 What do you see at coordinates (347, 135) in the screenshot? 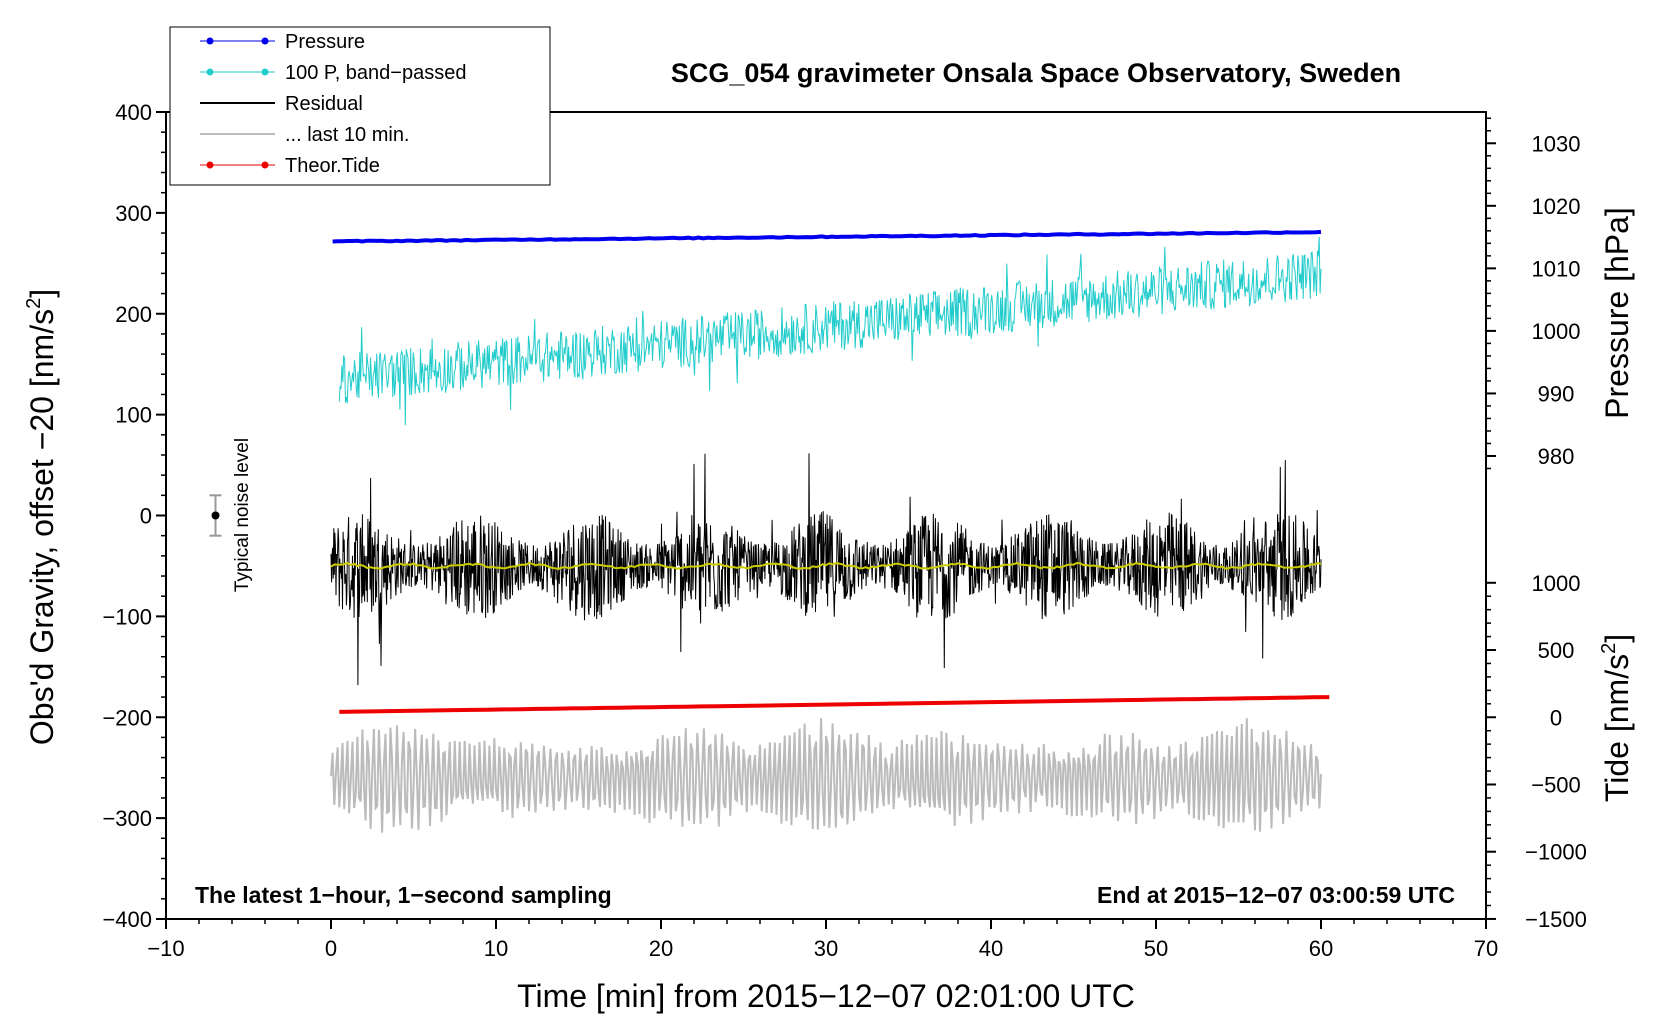
I see `legend-label: ... last 10 min.` at bounding box center [347, 135].